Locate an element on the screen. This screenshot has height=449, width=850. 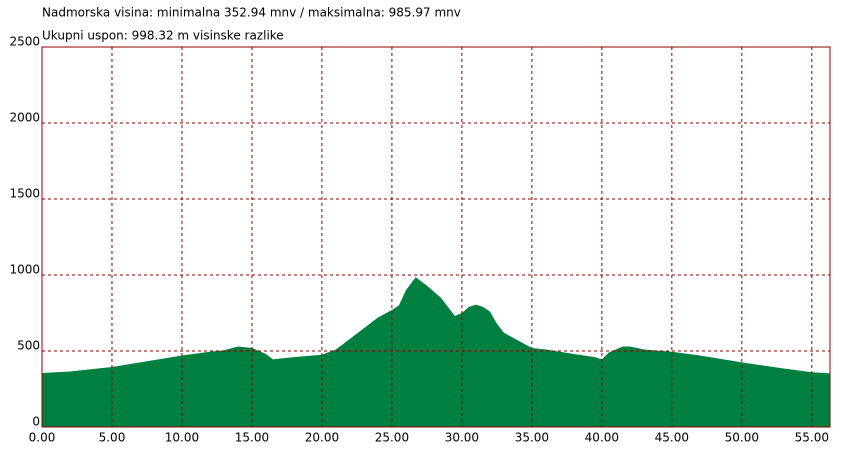
y-tick-label: 2000 is located at coordinates (24, 118).